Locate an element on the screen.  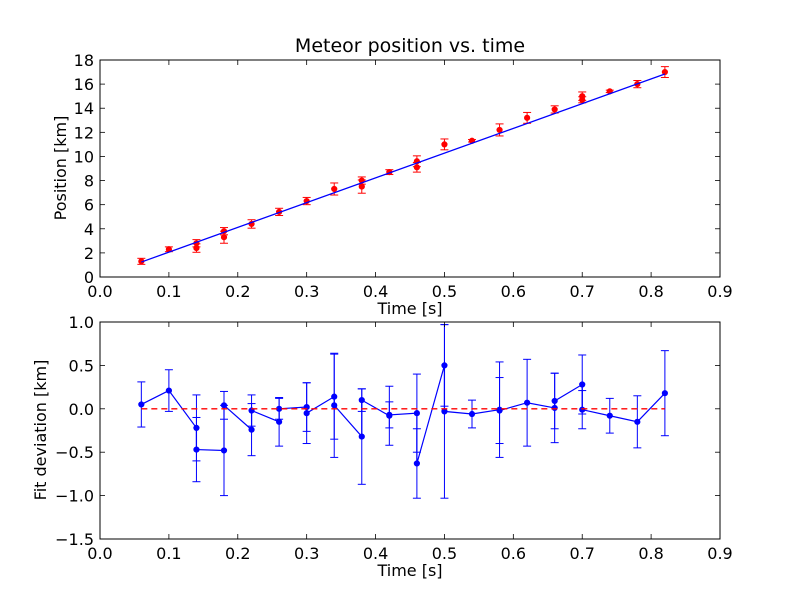
position-chart-title: Meteor position vs. time is located at coordinates (410, 46).